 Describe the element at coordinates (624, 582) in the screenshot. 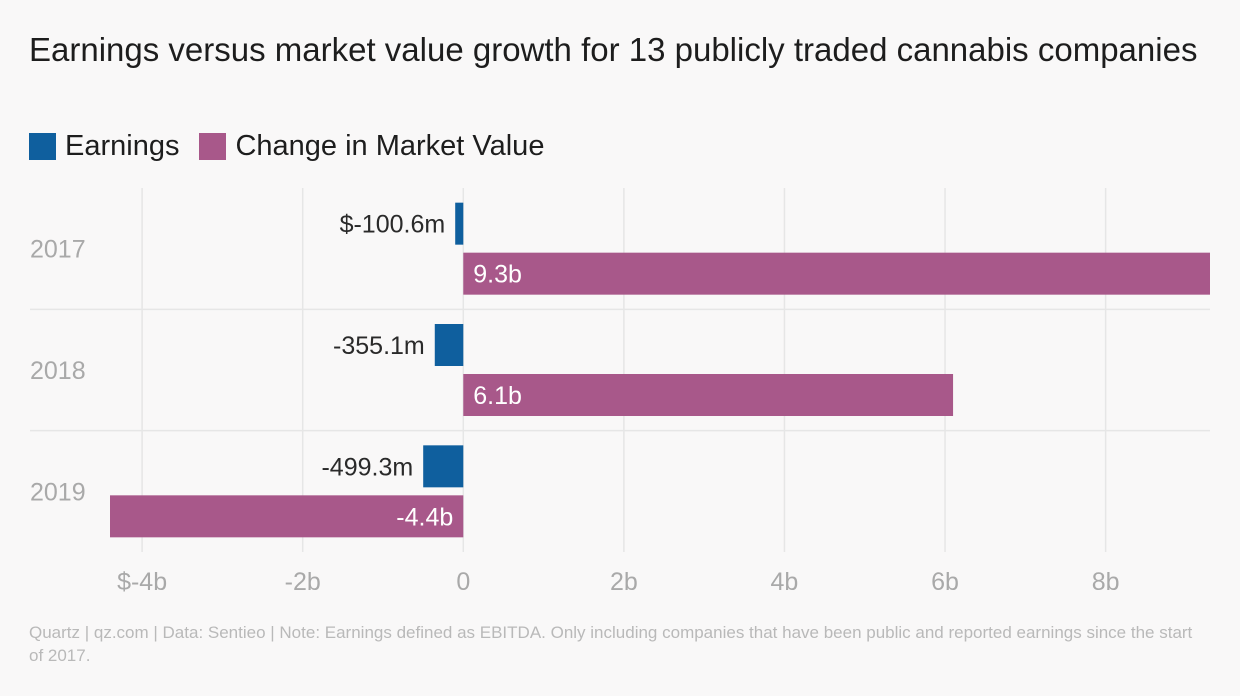

I see `x-tick-label-3: 2b` at that location.